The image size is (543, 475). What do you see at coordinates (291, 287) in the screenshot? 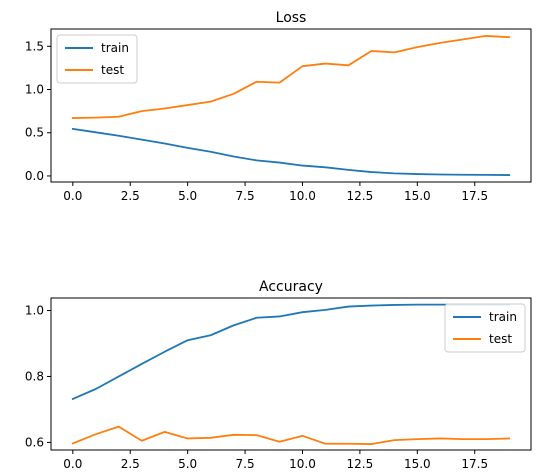
I see `chart-title: Accuracy` at bounding box center [291, 287].